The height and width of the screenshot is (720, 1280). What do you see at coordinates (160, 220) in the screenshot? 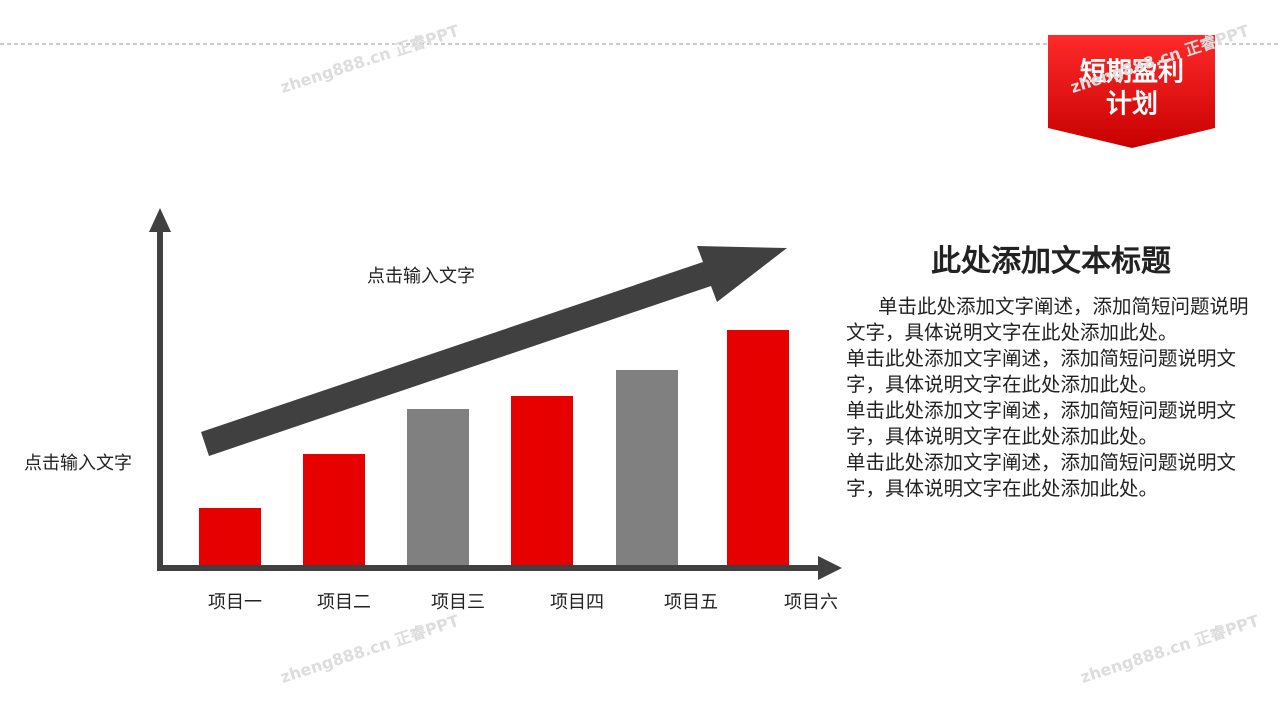
I see `y-axis-arrow` at bounding box center [160, 220].